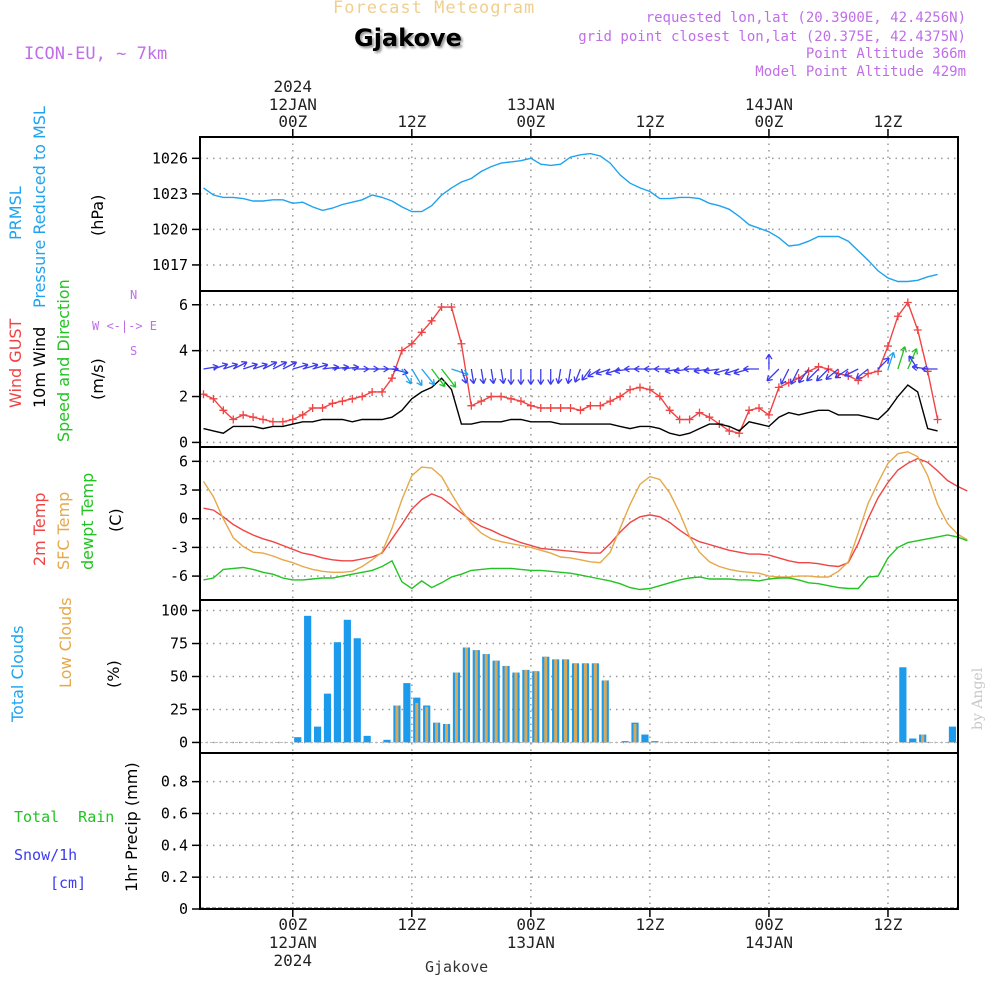 The image size is (1000, 1000). What do you see at coordinates (978, 698) in the screenshot?
I see `credit-watermark: by Angel` at bounding box center [978, 698].